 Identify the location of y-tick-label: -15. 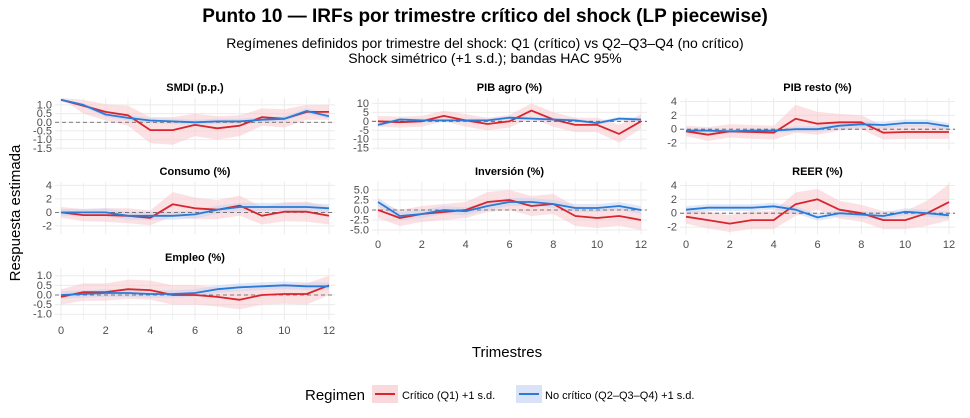
(361, 149).